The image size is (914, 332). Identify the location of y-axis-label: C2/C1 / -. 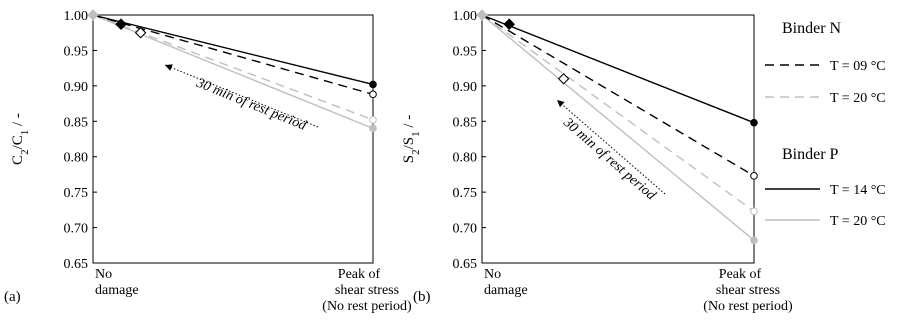
(20, 139).